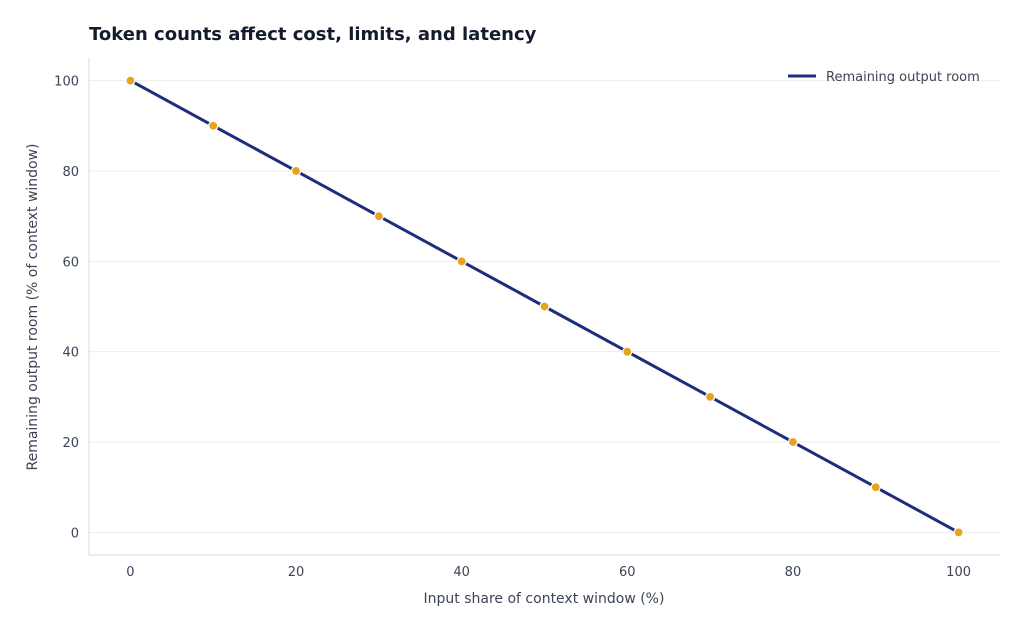  What do you see at coordinates (66, 308) in the screenshot?
I see `y-tick-labels: 0 20 40 60 80 100` at bounding box center [66, 308].